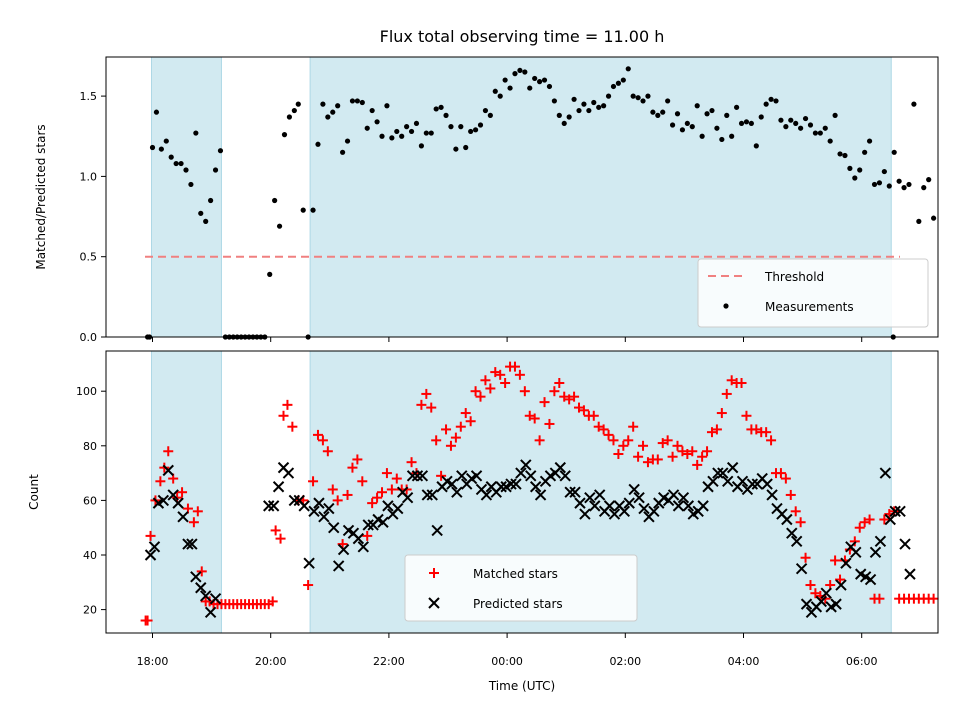 Image resolution: width=960 pixels, height=720 pixels. I want to click on chart-title: Flux total observing time = 11.00 h, so click(522, 36).